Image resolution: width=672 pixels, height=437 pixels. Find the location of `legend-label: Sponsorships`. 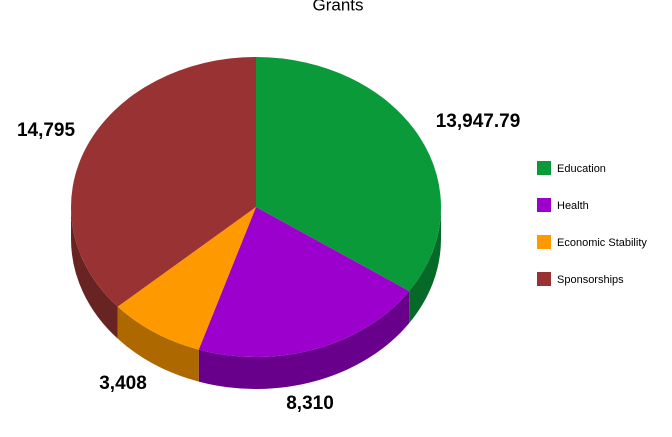

legend-label: Sponsorships is located at coordinates (590, 280).